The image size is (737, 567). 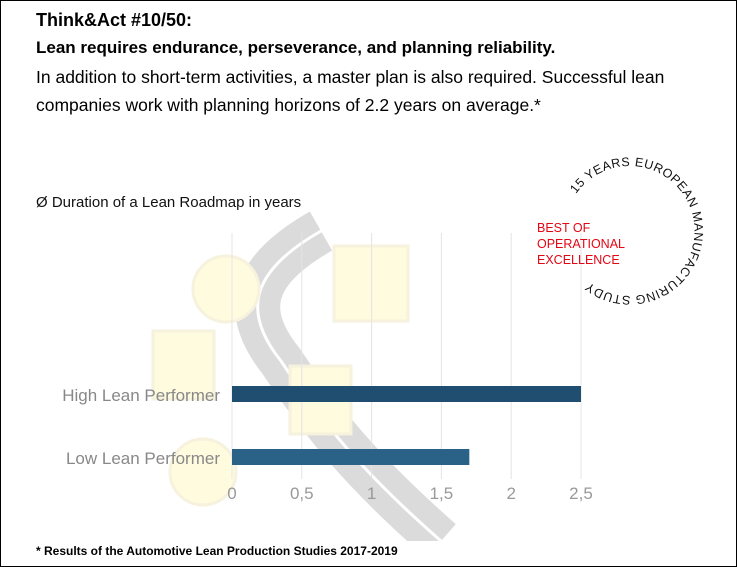 What do you see at coordinates (564, 228) in the screenshot?
I see `seal-line: BEST OF` at bounding box center [564, 228].